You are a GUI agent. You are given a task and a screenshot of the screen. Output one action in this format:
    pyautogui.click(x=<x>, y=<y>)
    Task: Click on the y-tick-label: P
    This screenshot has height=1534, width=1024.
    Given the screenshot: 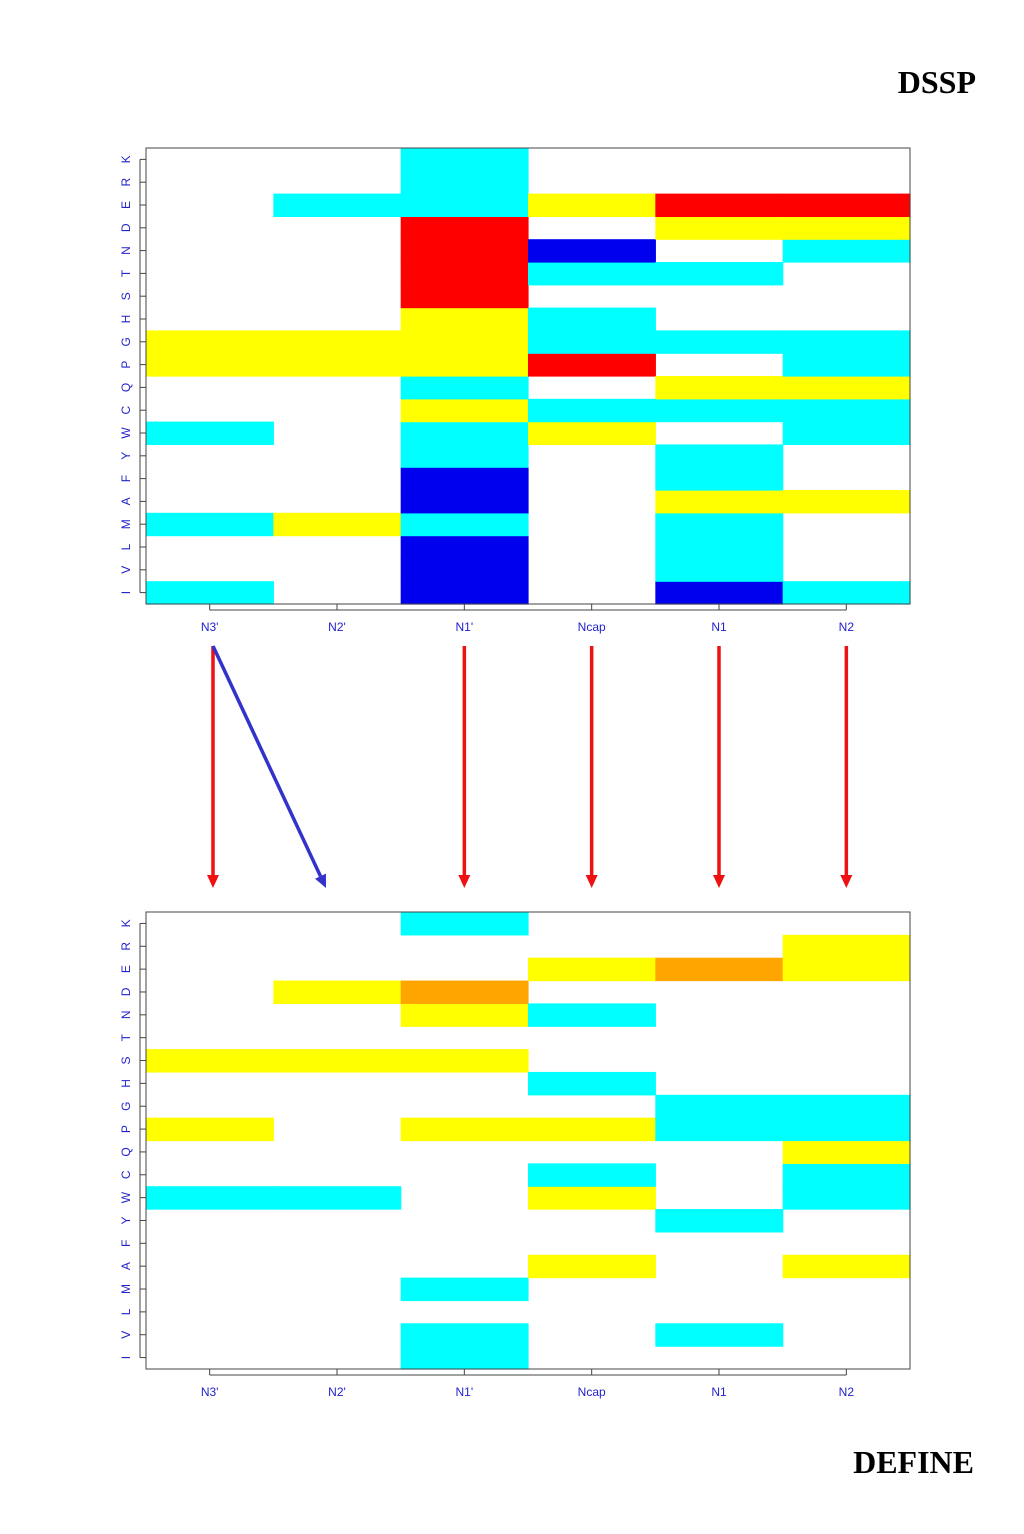 What is the action you would take?
    pyautogui.click(x=126, y=1129)
    